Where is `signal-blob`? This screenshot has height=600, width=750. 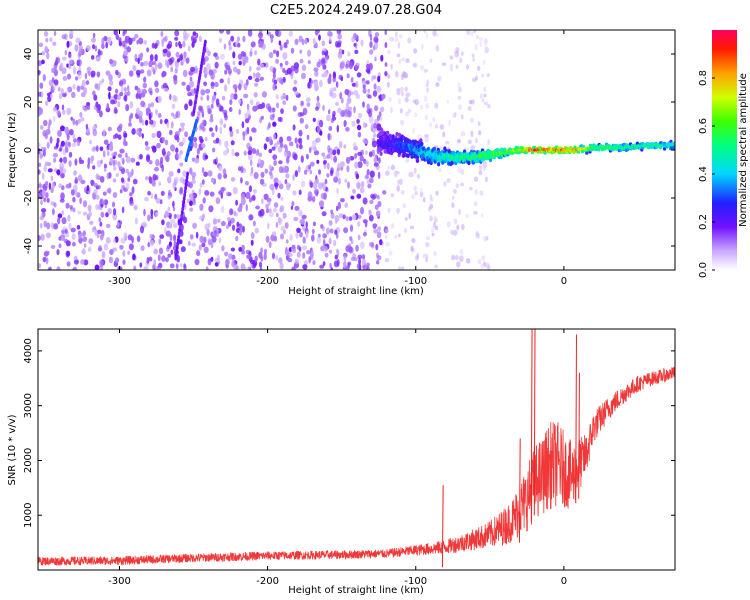 signal-blob is located at coordinates (380, 134).